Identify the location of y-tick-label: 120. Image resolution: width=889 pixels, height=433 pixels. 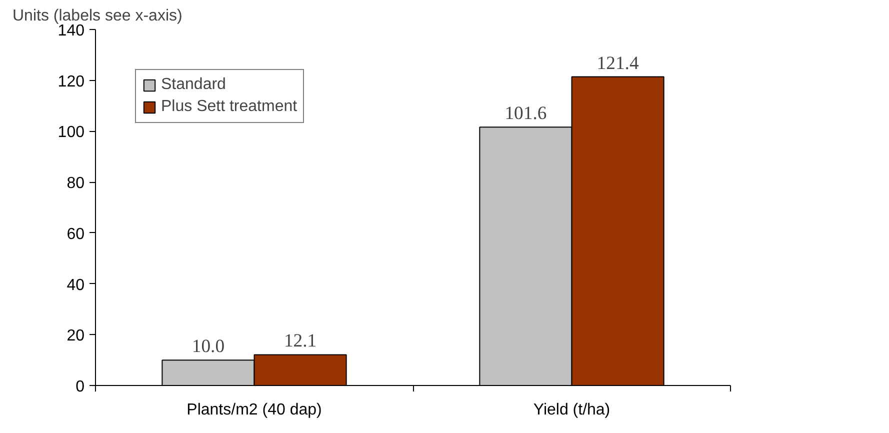
(71, 81).